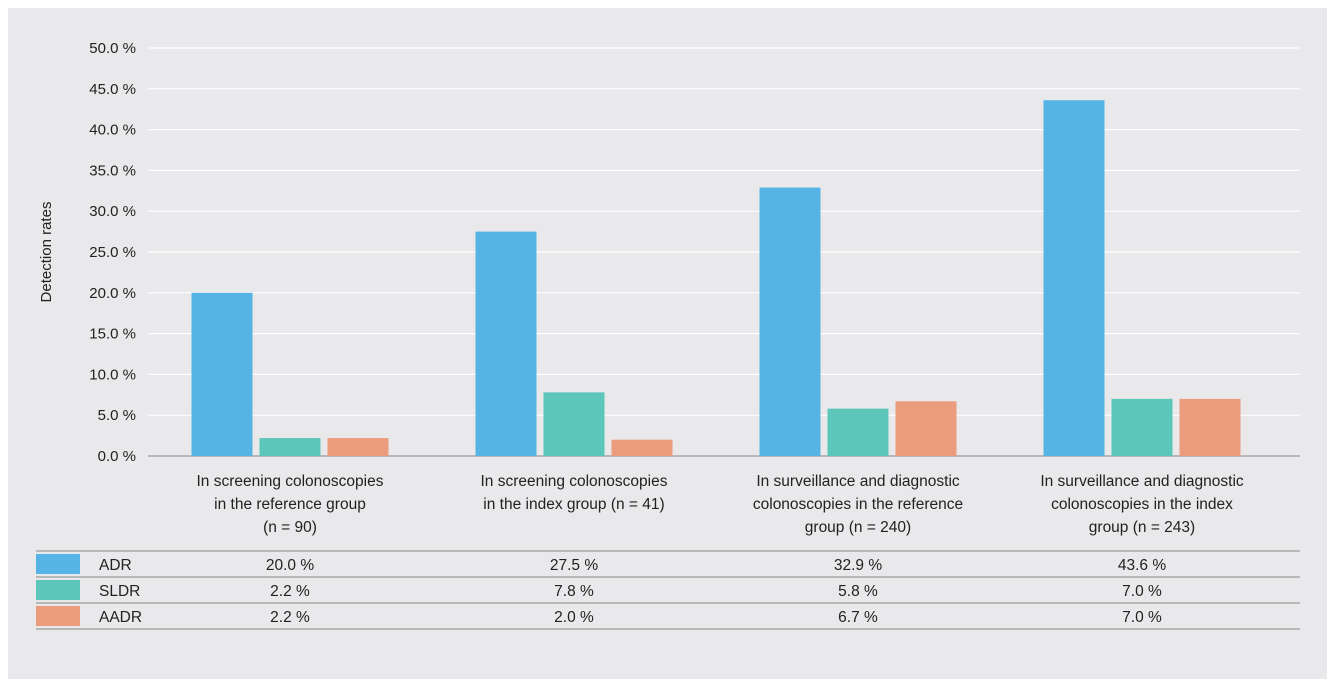  I want to click on y-tick-label: 45.0 %, so click(112, 89).